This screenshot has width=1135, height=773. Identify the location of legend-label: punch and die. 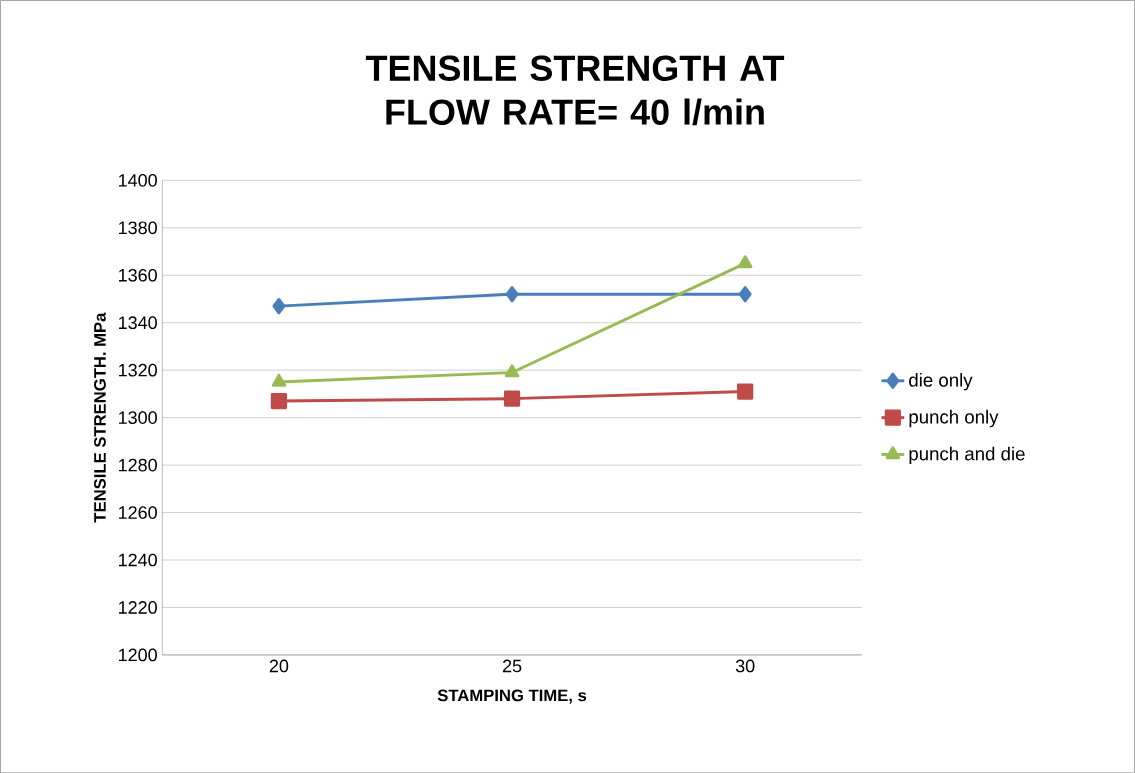
(967, 455).